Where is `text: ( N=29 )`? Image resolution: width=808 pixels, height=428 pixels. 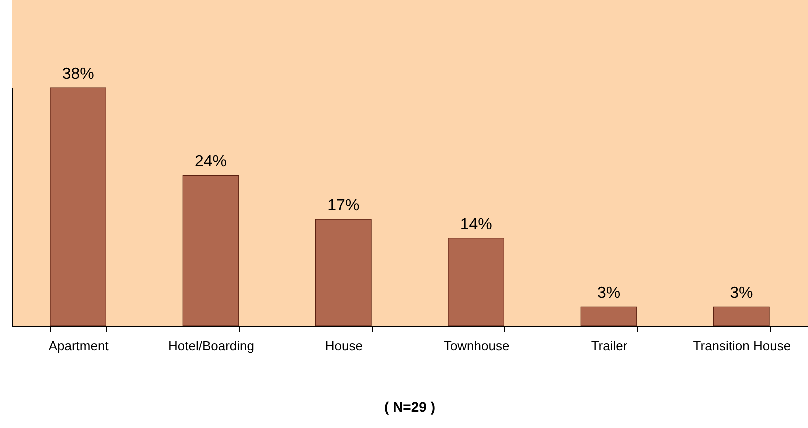 text: ( N=29 ) is located at coordinates (410, 407).